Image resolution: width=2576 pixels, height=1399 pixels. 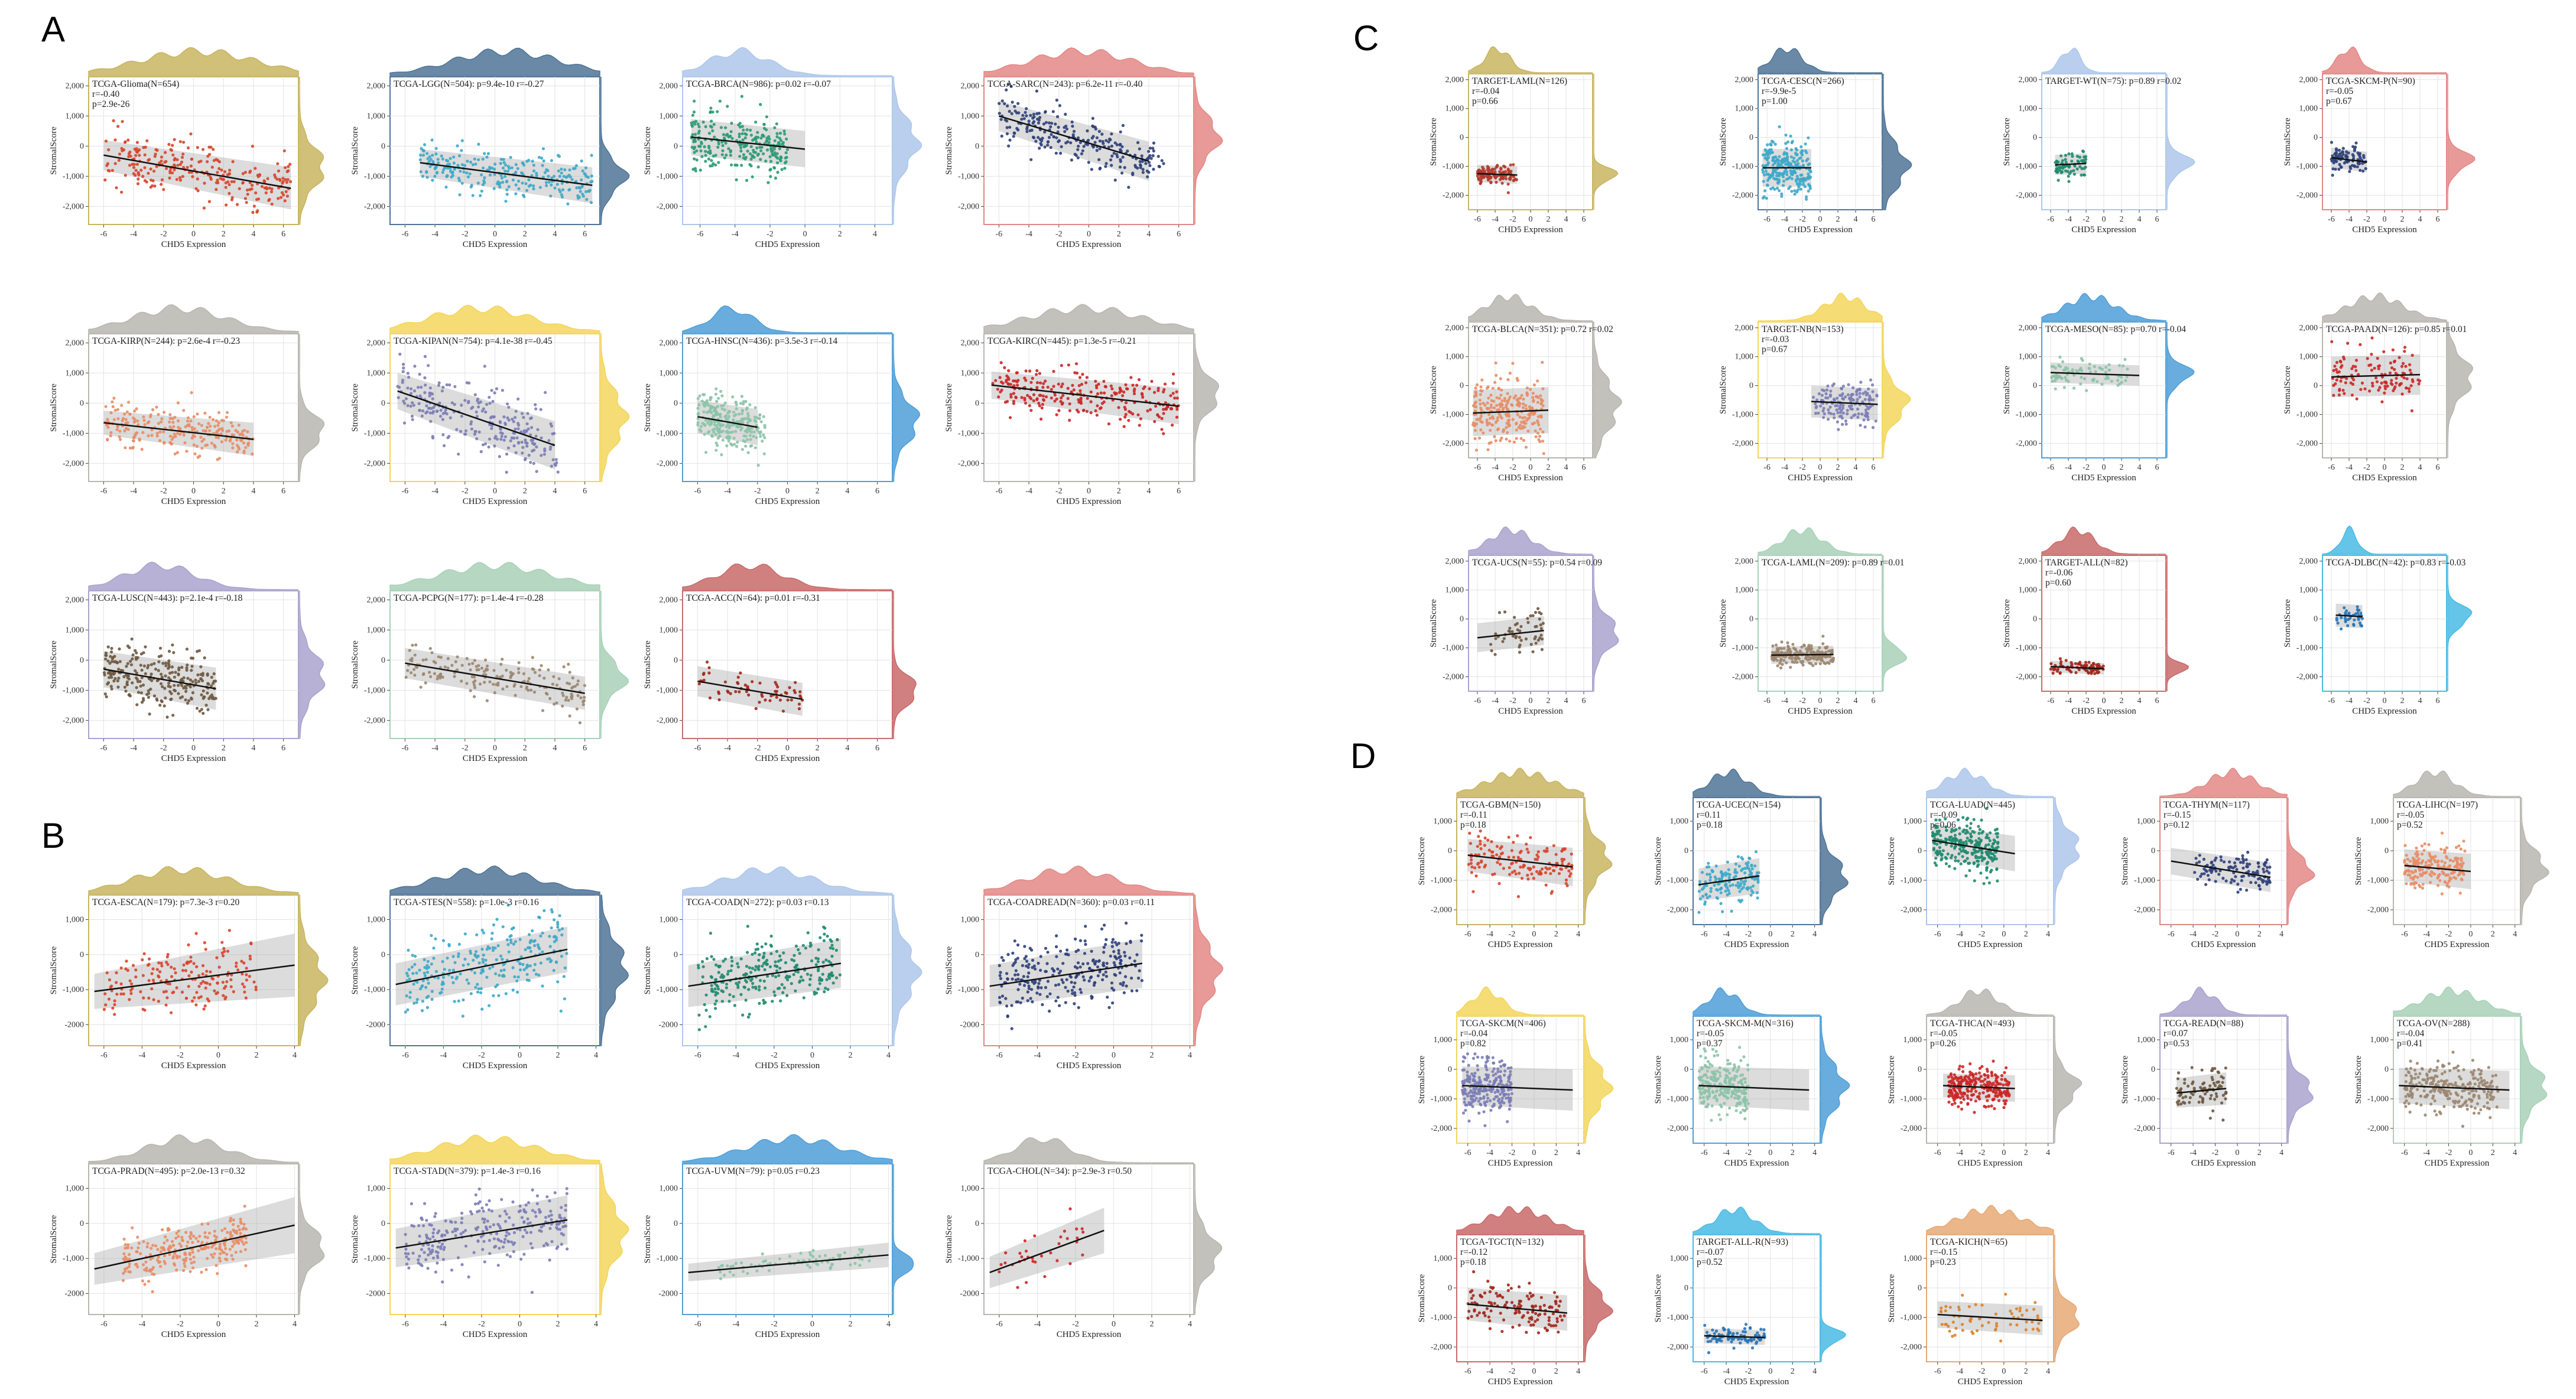 I want to click on x-axis-label: CHD5 Expression, so click(x=495, y=759).